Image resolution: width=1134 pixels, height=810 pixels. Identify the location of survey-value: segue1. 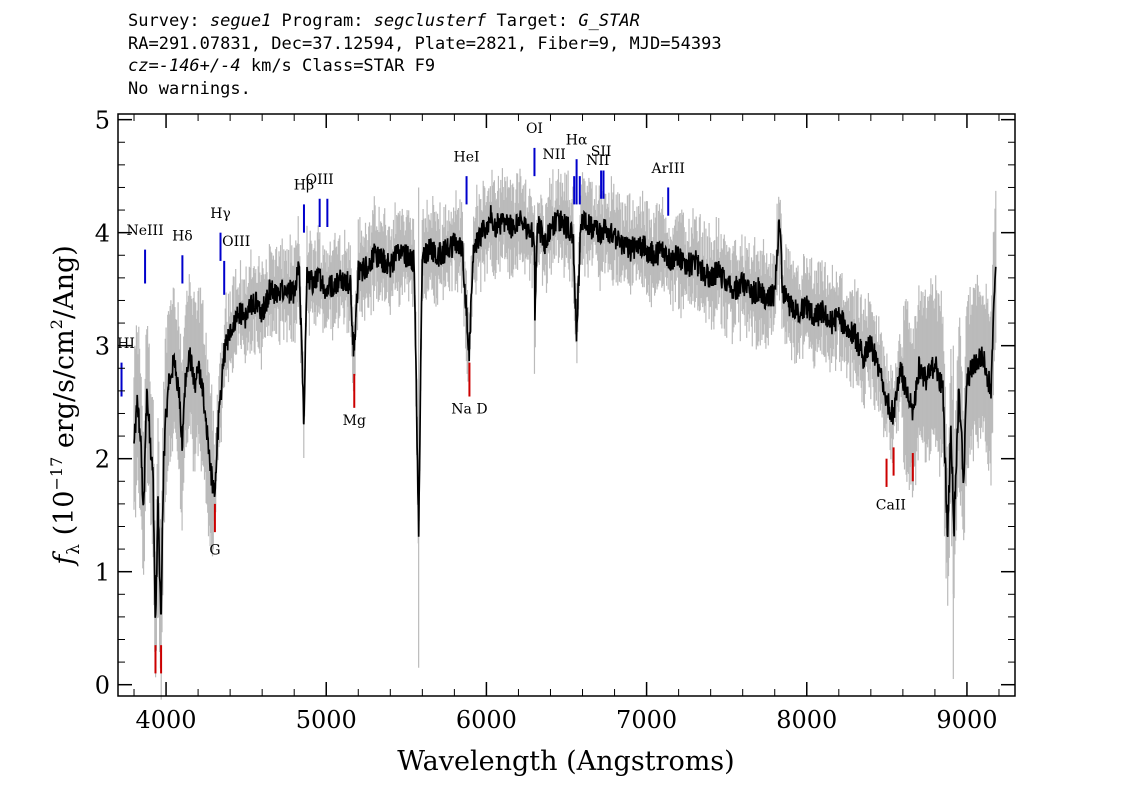
(240, 21).